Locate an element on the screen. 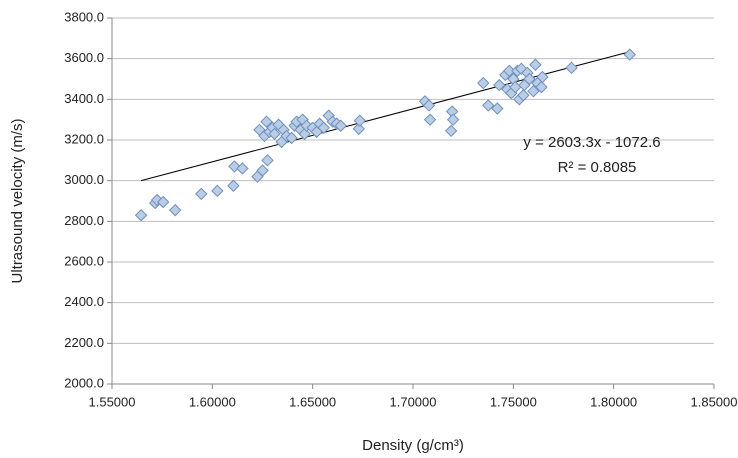 Image resolution: width=738 pixels, height=458 pixels. y-tick-label: 2600.0 is located at coordinates (84, 260).